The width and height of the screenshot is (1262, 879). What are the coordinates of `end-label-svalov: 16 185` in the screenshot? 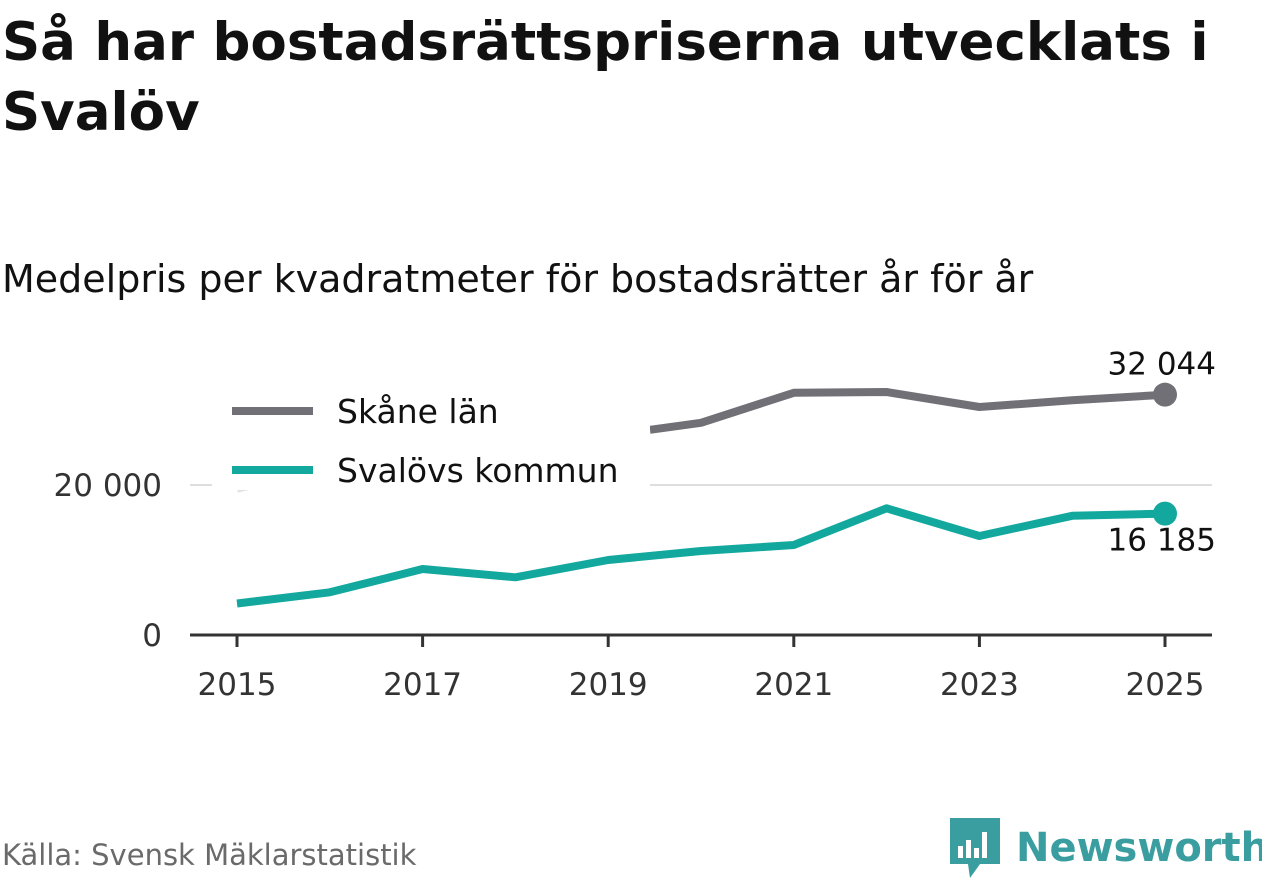 It's located at (1162, 541).